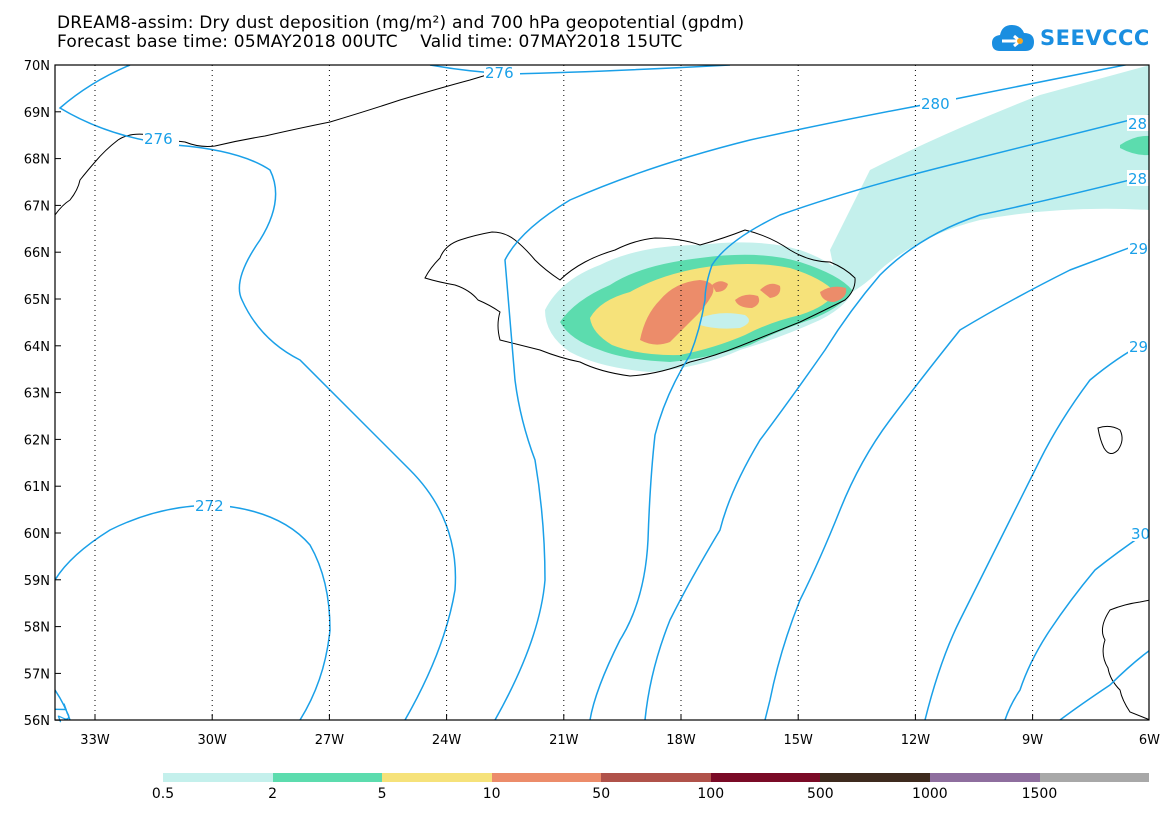 This screenshot has width=1175, height=815. I want to click on contour-label: 72, so click(61, 713).